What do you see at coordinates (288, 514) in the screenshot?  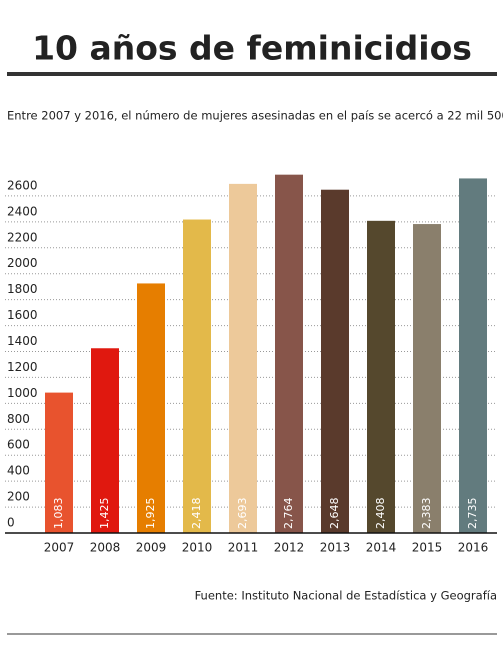 I see `value-label: 2,764` at bounding box center [288, 514].